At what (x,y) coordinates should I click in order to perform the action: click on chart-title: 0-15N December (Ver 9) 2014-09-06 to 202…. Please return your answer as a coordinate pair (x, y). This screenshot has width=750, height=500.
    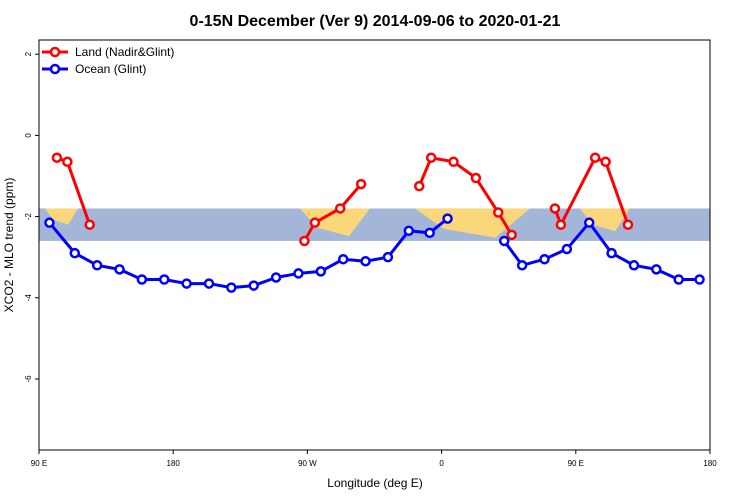
    Looking at the image, I should click on (375, 21).